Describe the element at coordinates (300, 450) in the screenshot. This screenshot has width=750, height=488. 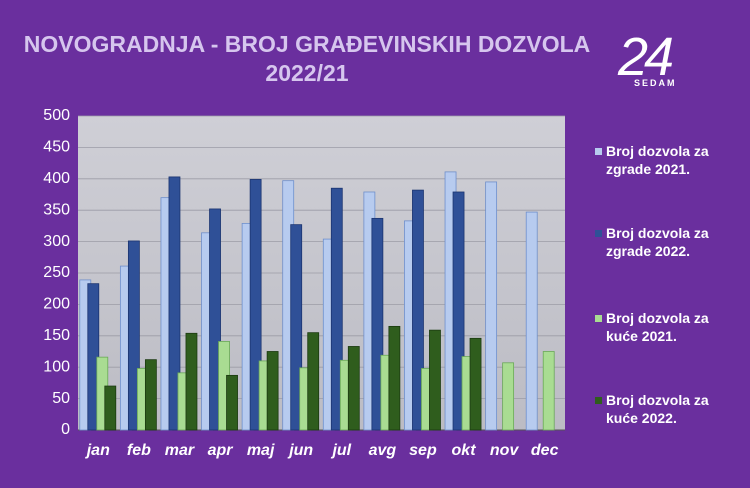
I see `x-tick-label: jun` at that location.